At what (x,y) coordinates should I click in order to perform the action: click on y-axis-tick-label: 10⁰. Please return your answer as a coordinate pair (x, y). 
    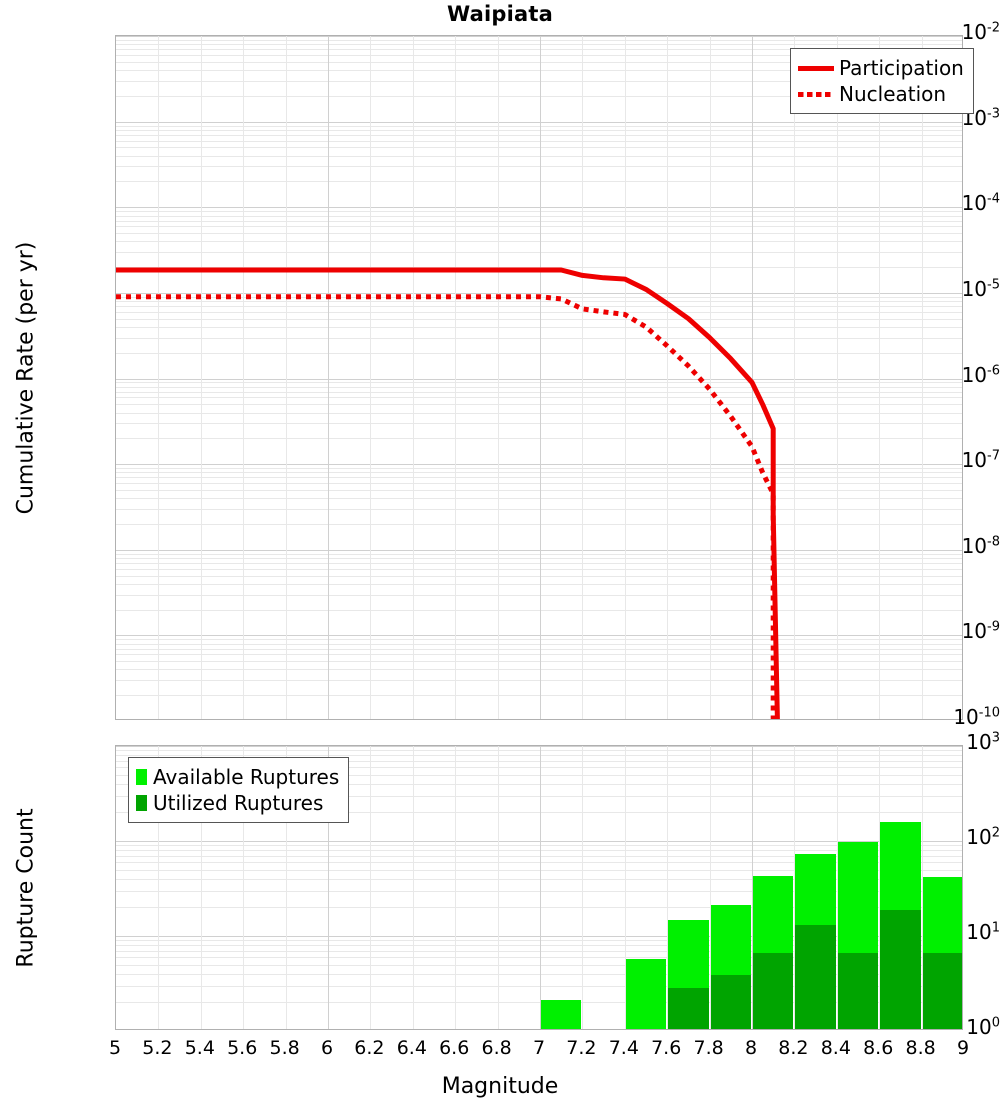
    Looking at the image, I should click on (983, 1027).